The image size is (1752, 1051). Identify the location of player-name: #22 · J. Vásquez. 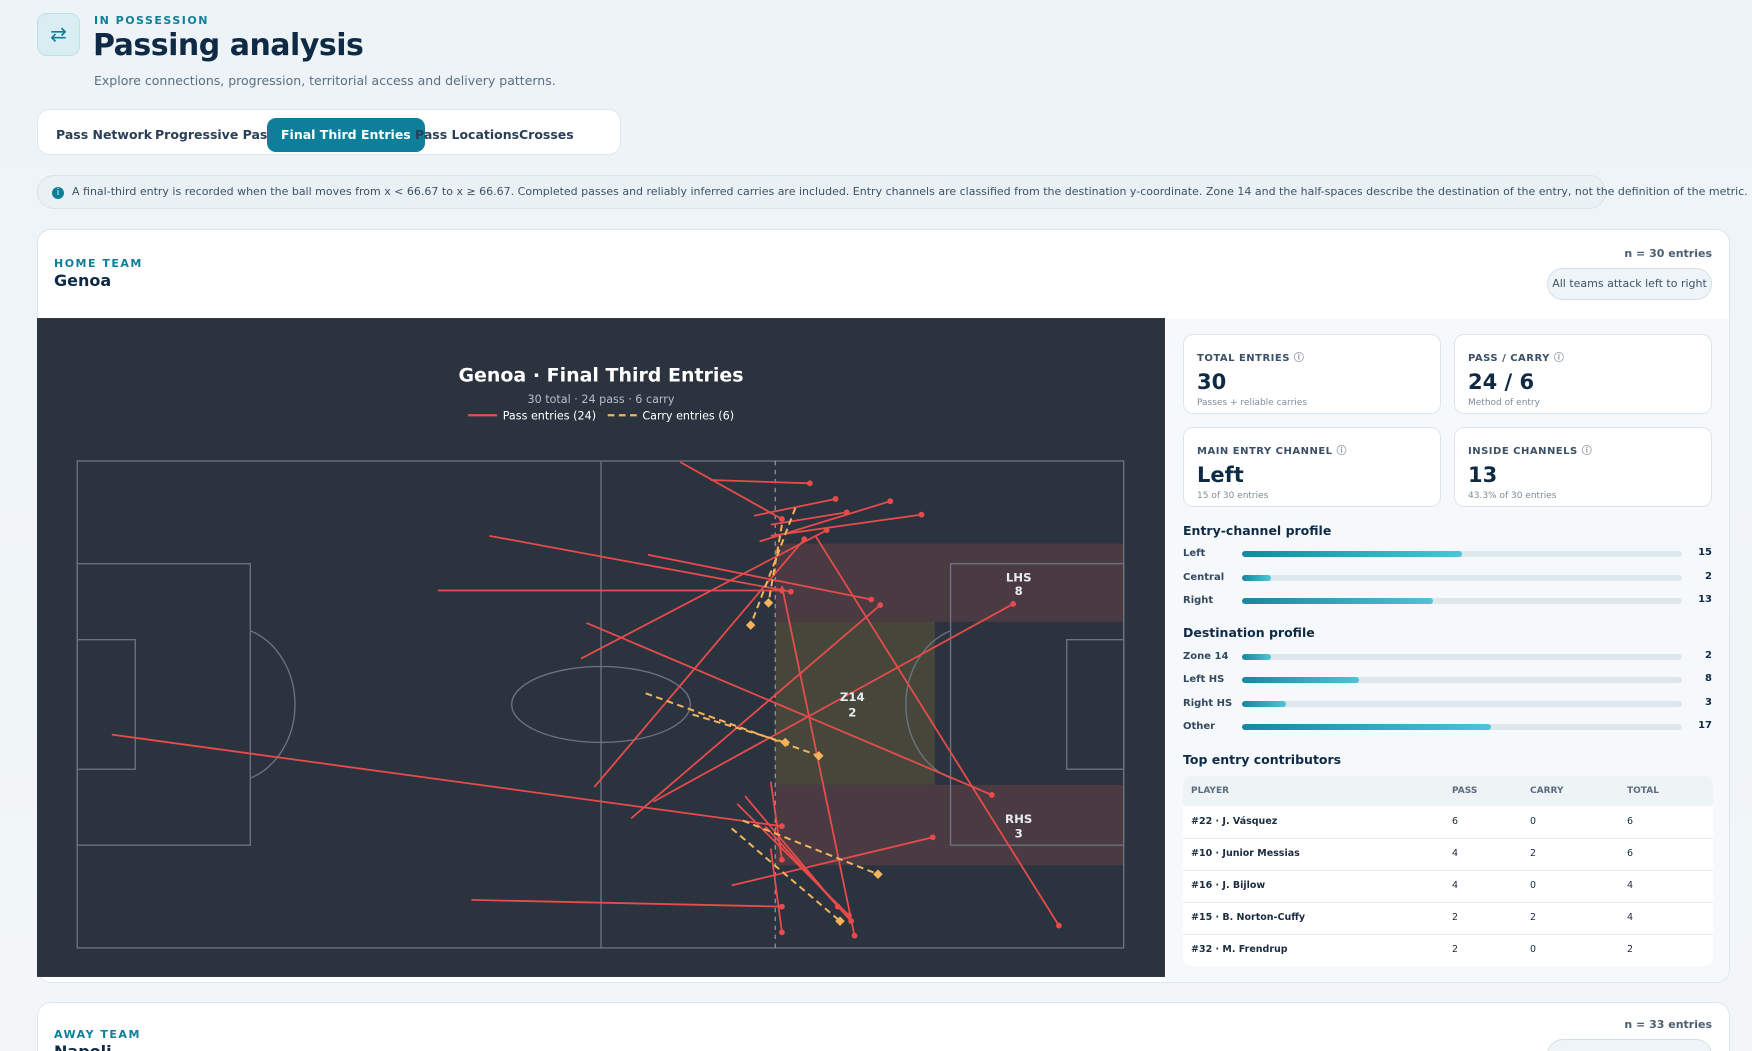
(1234, 821).